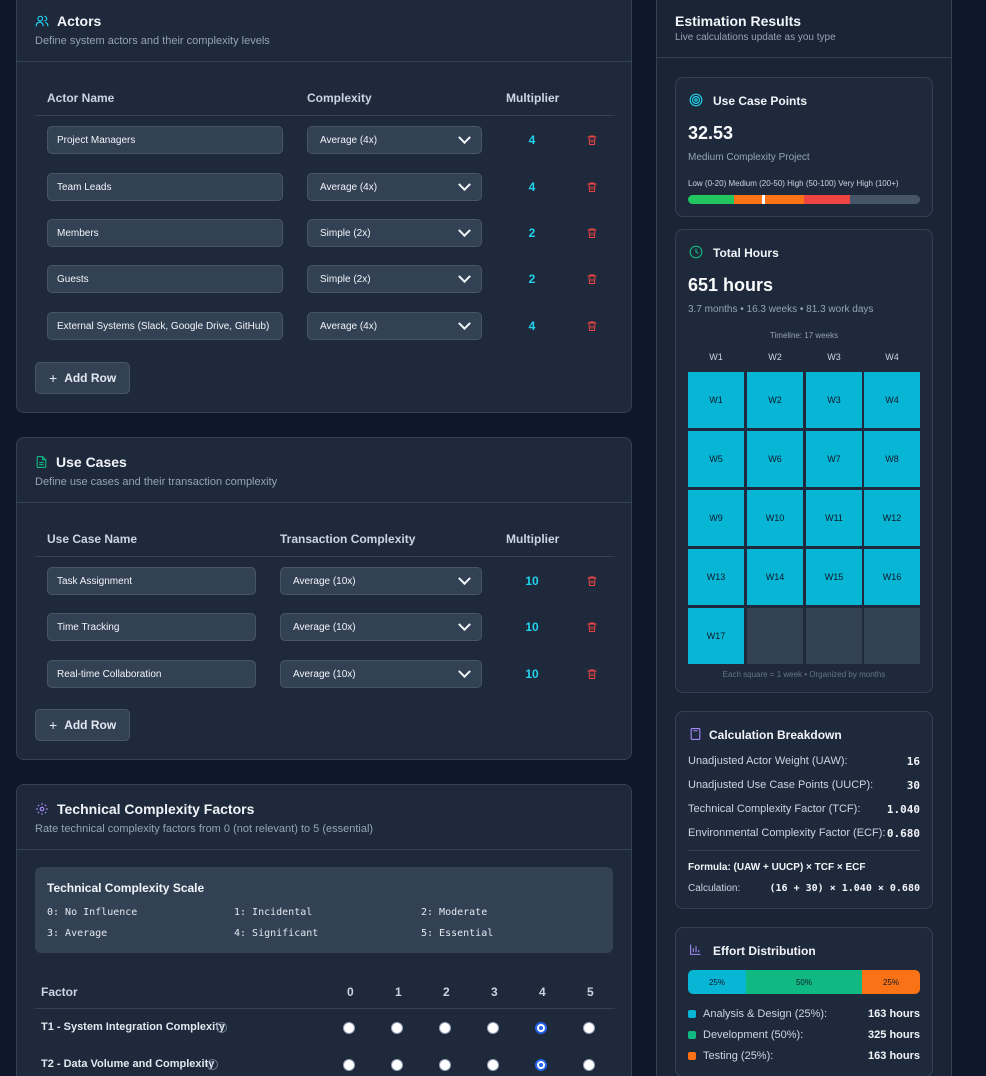  What do you see at coordinates (738, 21) in the screenshot?
I see `results-title: Estimation Results` at bounding box center [738, 21].